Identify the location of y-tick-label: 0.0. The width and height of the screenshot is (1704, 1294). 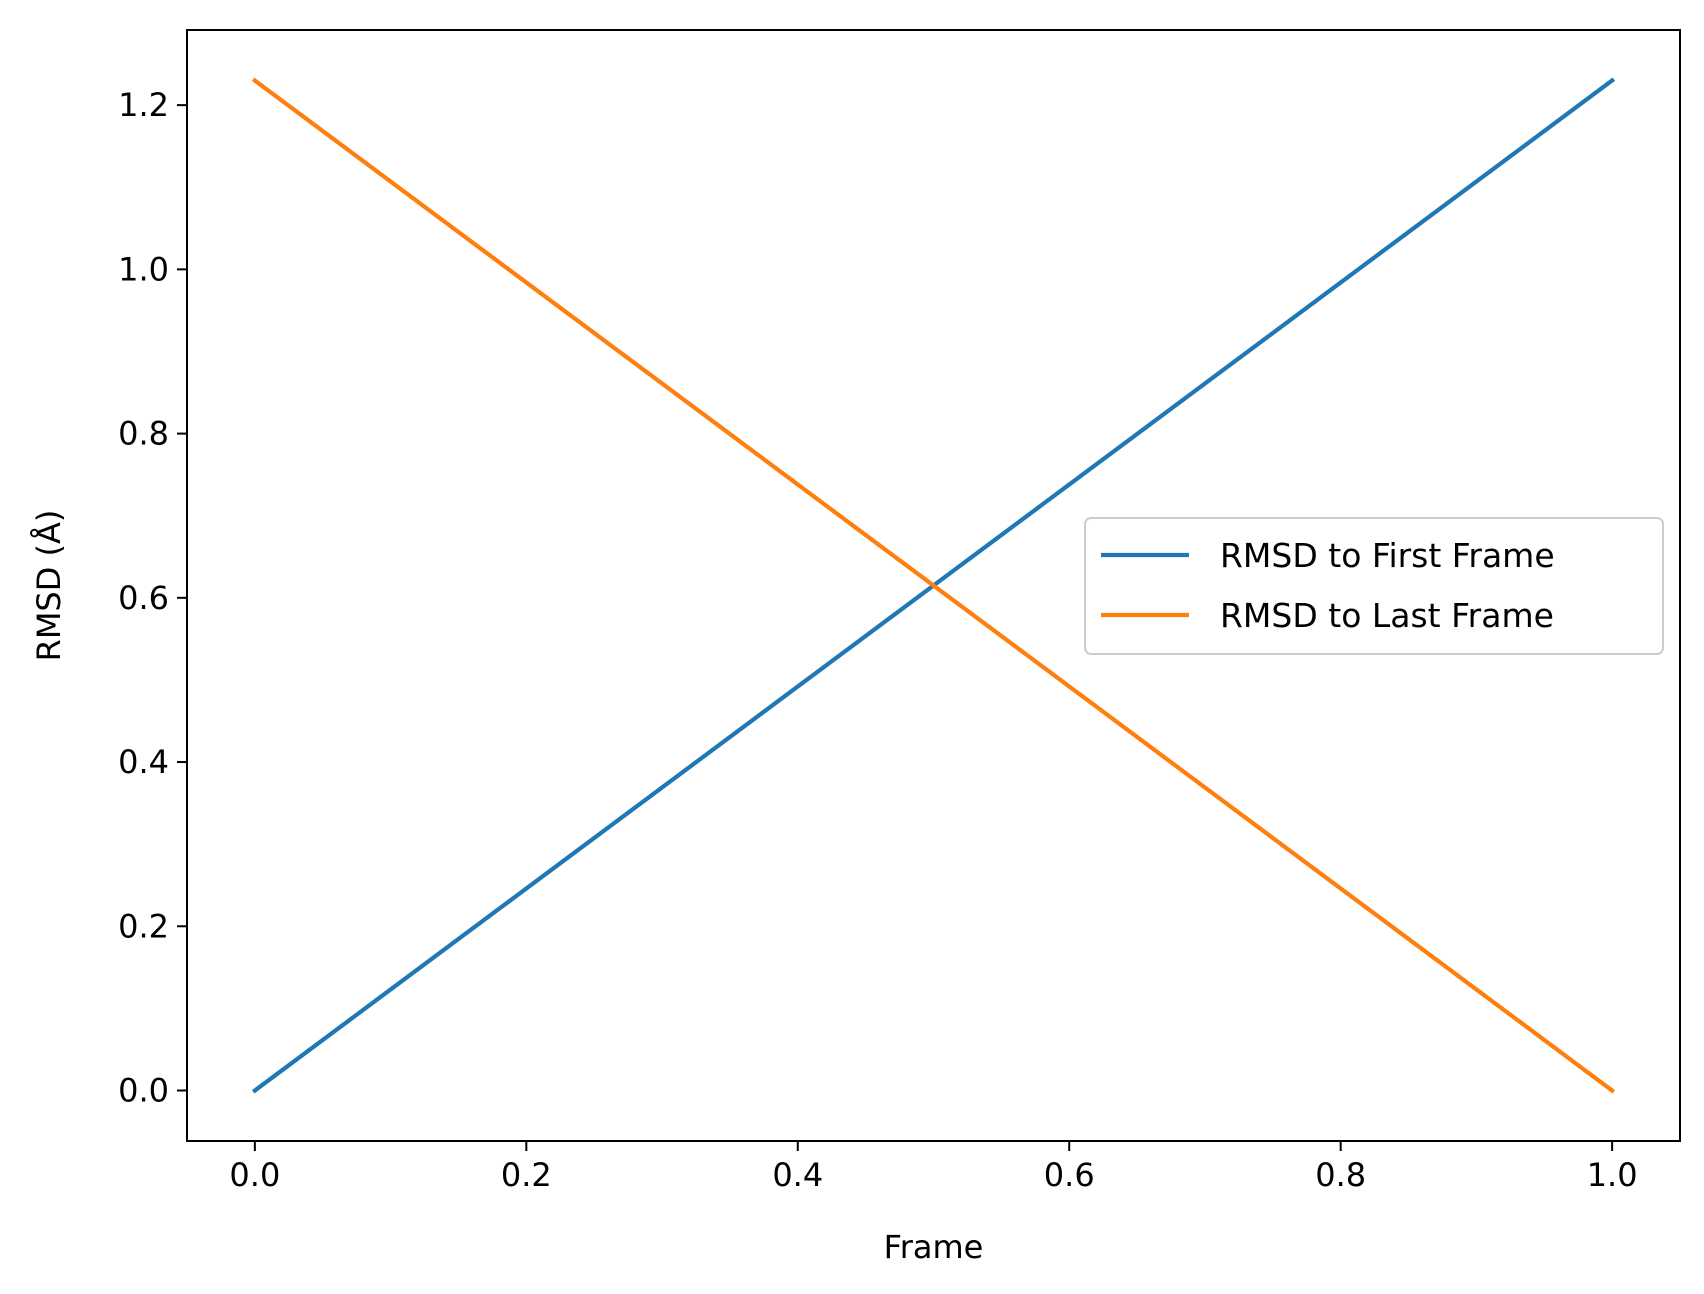
(143, 1091).